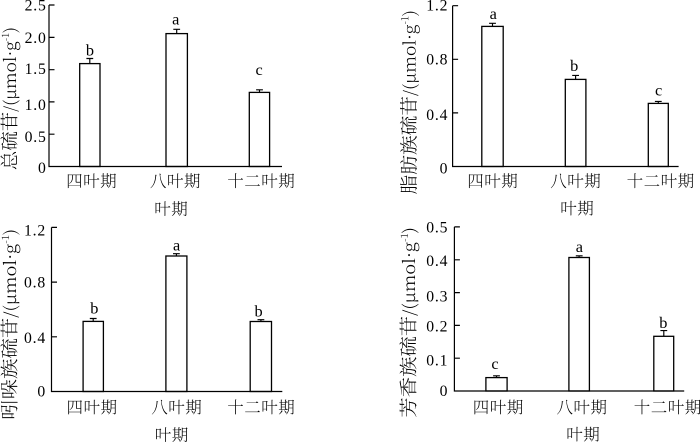  What do you see at coordinates (36, 7) in the screenshot?
I see `svg-text: 2.5` at bounding box center [36, 7].